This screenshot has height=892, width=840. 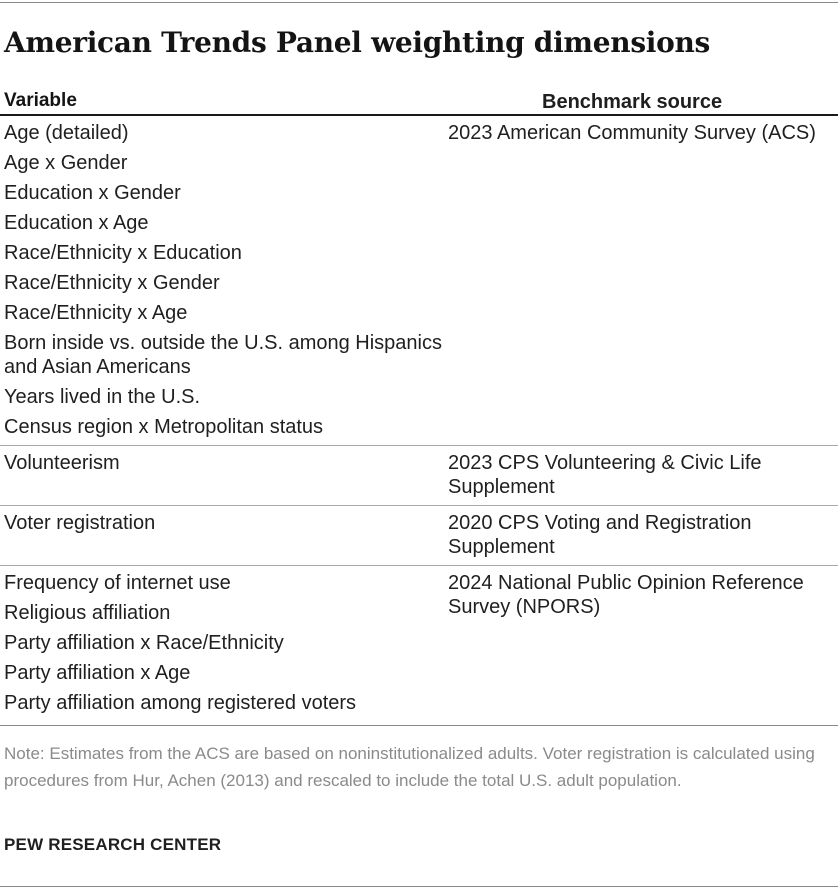 What do you see at coordinates (117, 583) in the screenshot?
I see `variable-item: Frequency of internet use` at bounding box center [117, 583].